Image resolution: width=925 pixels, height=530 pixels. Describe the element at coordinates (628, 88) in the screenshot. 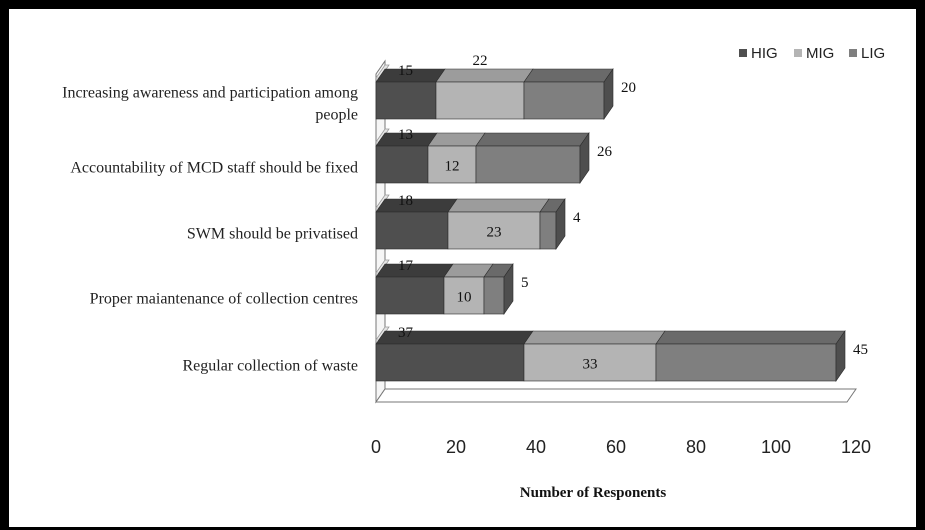

I see `data-label-lig: 20` at that location.